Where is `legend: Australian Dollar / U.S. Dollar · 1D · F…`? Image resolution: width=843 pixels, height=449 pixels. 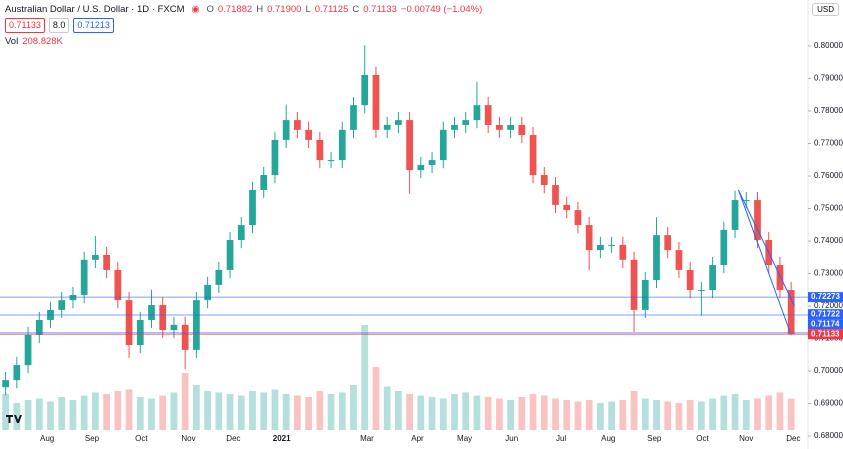
legend: Australian Dollar / U.S. Dollar · 1D · F… is located at coordinates (243, 26).